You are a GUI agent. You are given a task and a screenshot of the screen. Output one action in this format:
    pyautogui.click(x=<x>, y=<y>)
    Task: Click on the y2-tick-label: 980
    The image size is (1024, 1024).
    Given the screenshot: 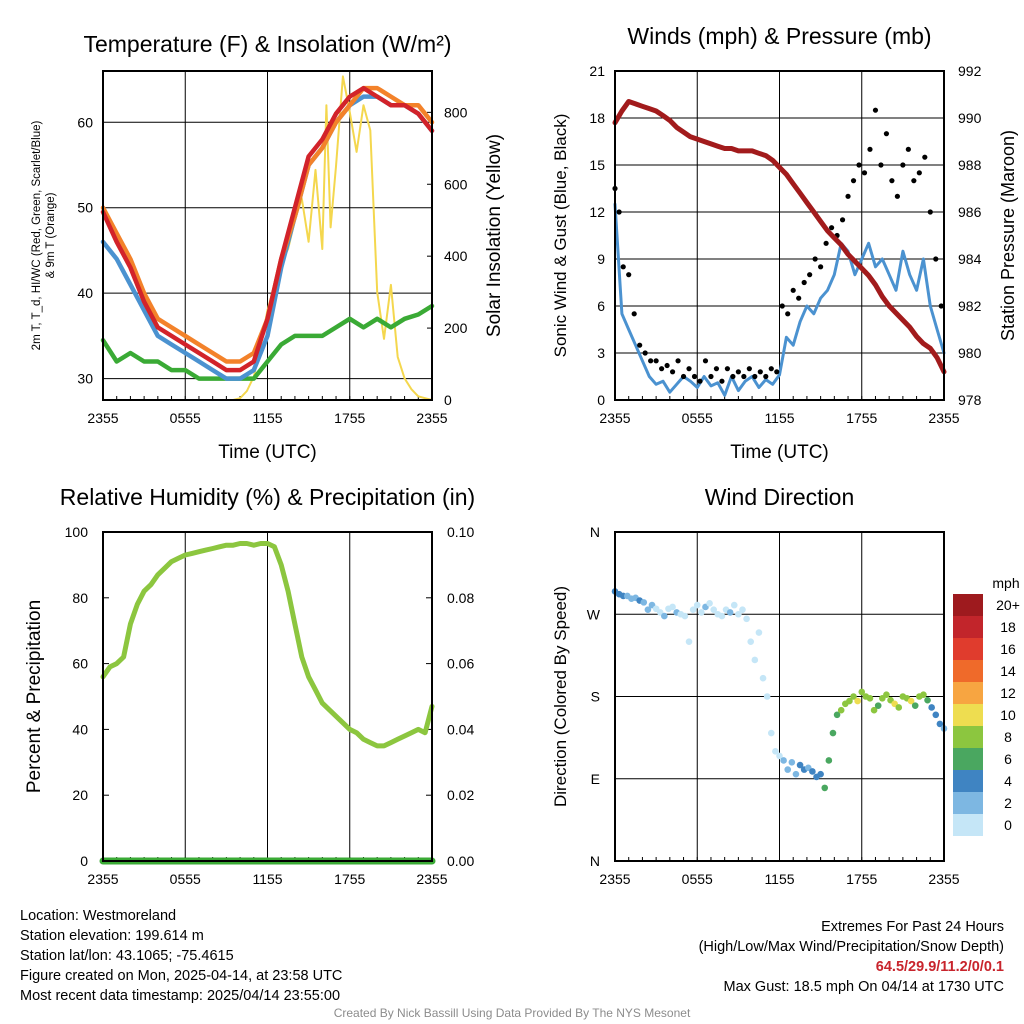 What is the action you would take?
    pyautogui.click(x=970, y=353)
    